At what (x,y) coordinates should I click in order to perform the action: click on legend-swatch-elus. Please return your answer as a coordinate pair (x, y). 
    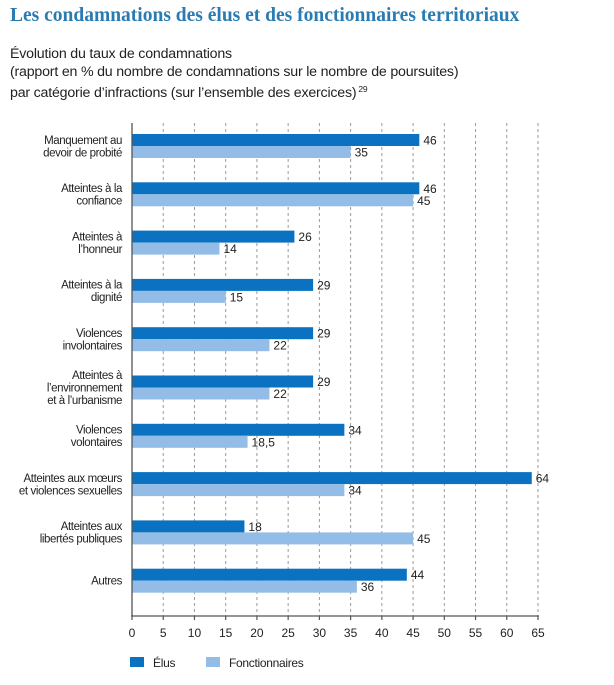
    Looking at the image, I should click on (137, 662).